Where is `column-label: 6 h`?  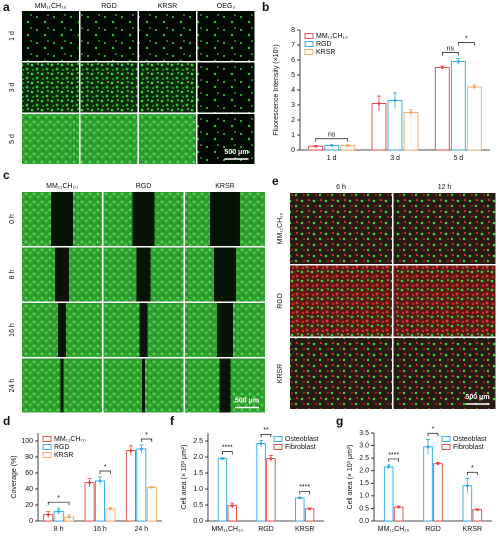
column-label: 6 h is located at coordinates (341, 187).